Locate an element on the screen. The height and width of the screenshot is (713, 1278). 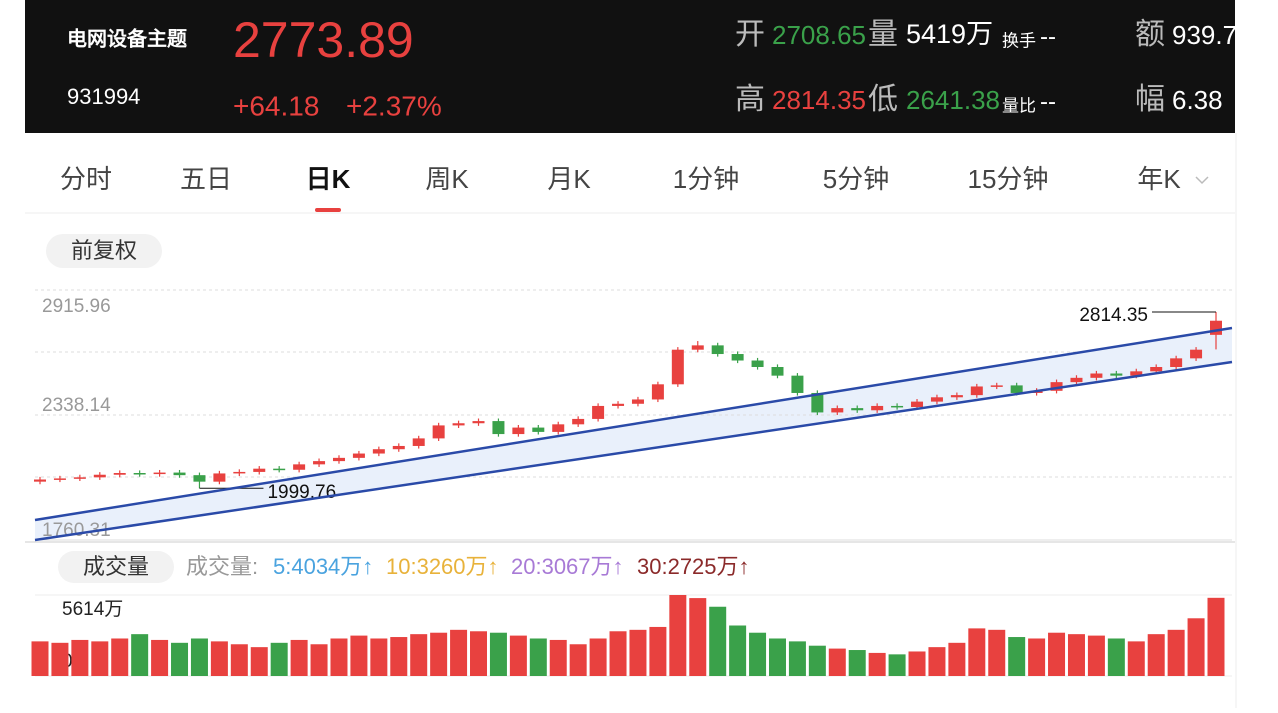
dropdown-icon is located at coordinates (1202, 180).